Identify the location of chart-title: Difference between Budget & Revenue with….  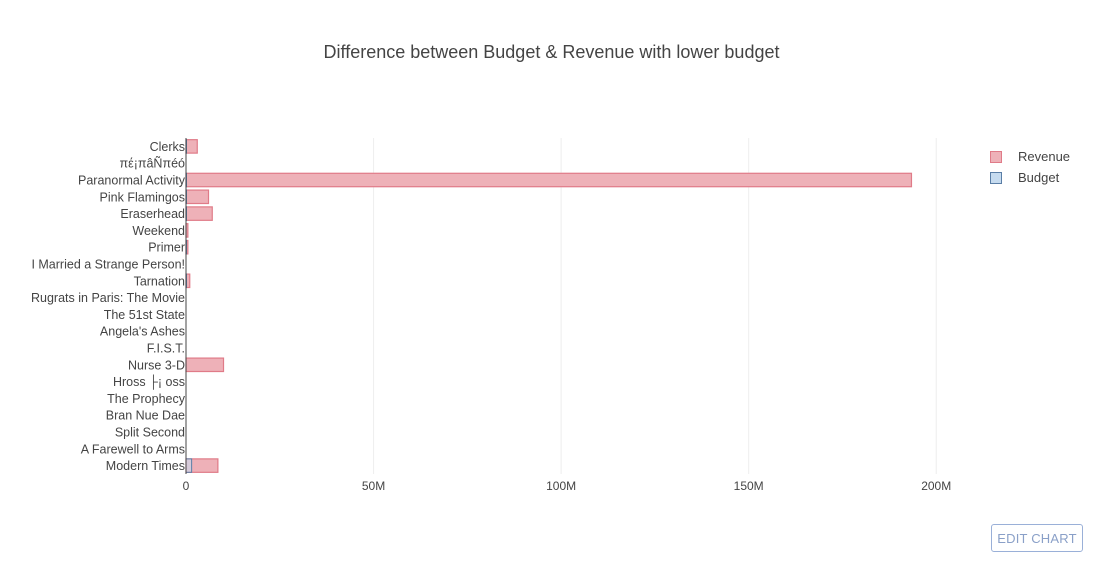
(551, 52).